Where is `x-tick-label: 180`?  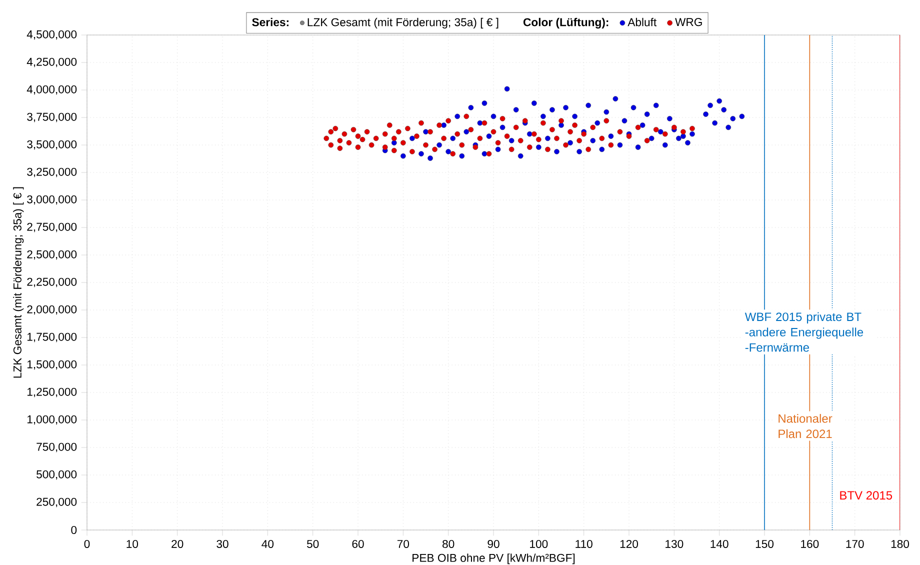
x-tick-label: 180 is located at coordinates (900, 544).